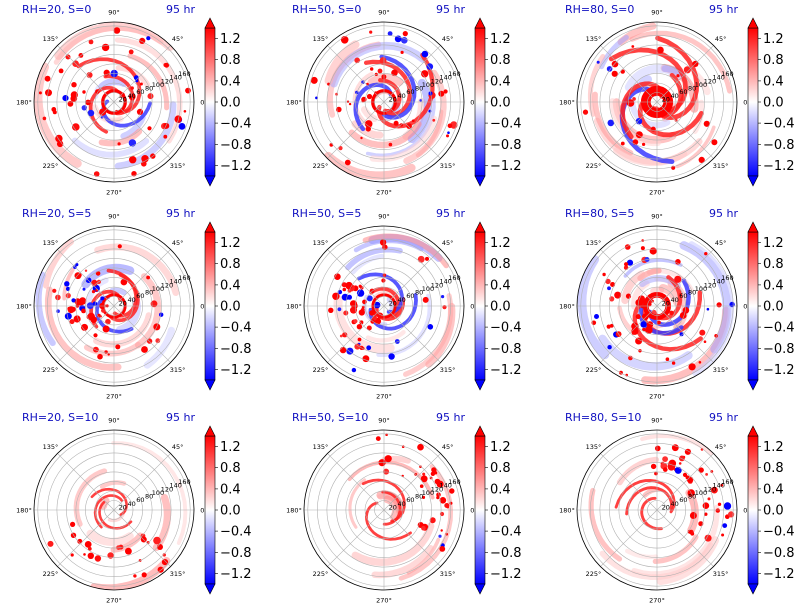  Describe the element at coordinates (392, 305) in the screenshot. I see `anomaly-field` at that location.